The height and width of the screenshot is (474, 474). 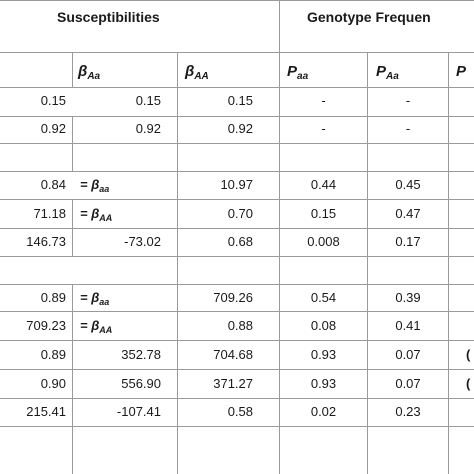 What do you see at coordinates (323, 325) in the screenshot?
I see `table-cell: 0.08` at bounding box center [323, 325].